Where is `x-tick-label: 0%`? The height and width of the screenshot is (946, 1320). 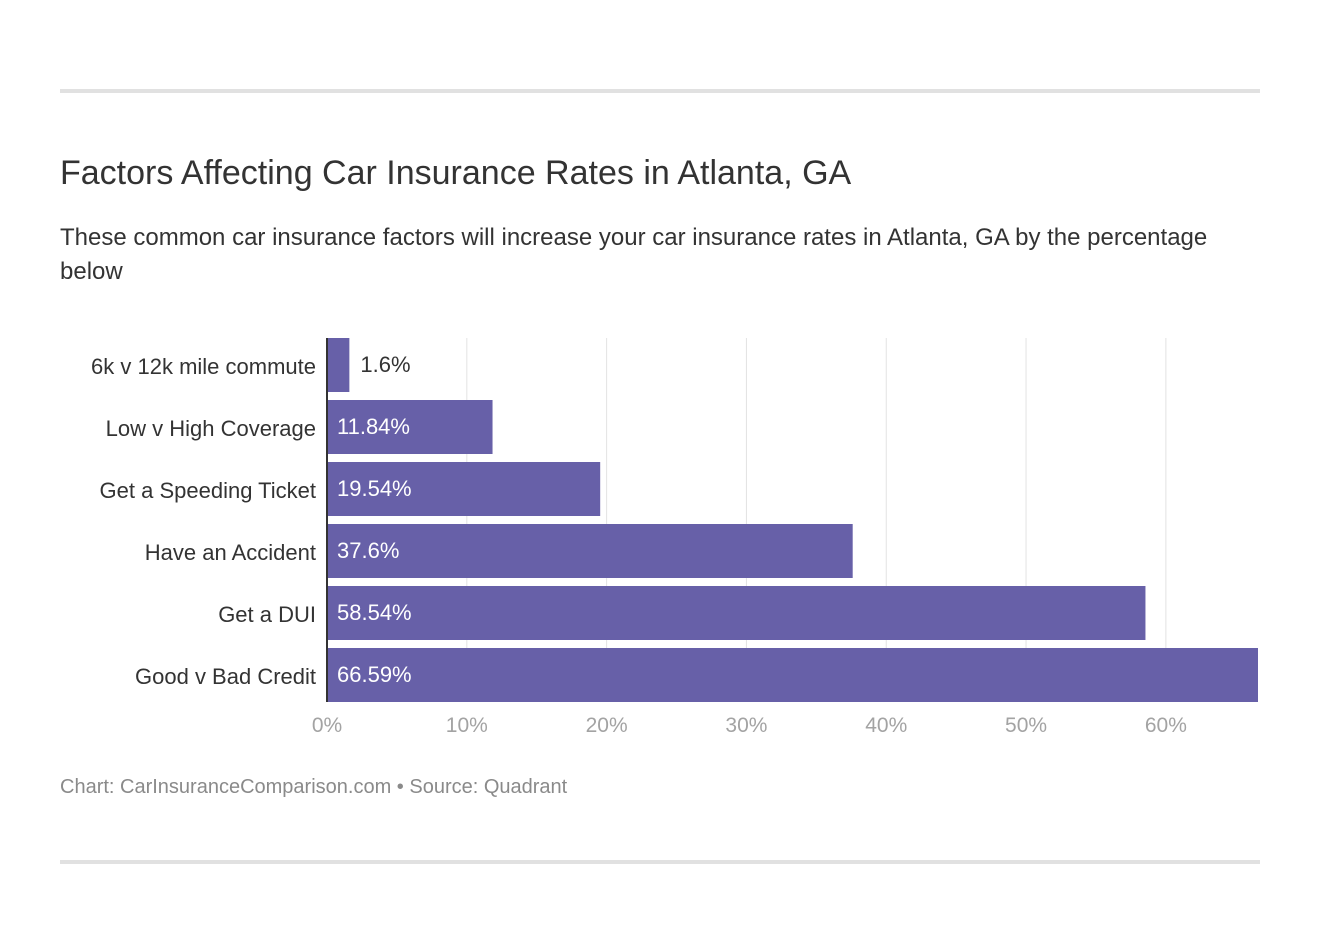
x-tick-label: 0% is located at coordinates (327, 725).